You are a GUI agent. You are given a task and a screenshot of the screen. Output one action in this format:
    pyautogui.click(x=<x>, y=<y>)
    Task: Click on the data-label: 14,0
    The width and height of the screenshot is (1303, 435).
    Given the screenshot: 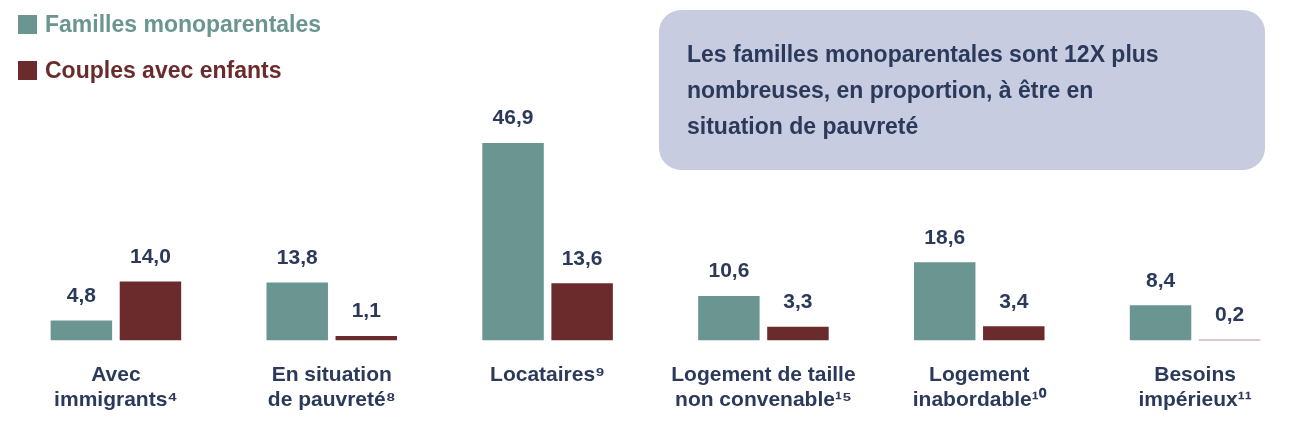 What is the action you would take?
    pyautogui.click(x=150, y=255)
    